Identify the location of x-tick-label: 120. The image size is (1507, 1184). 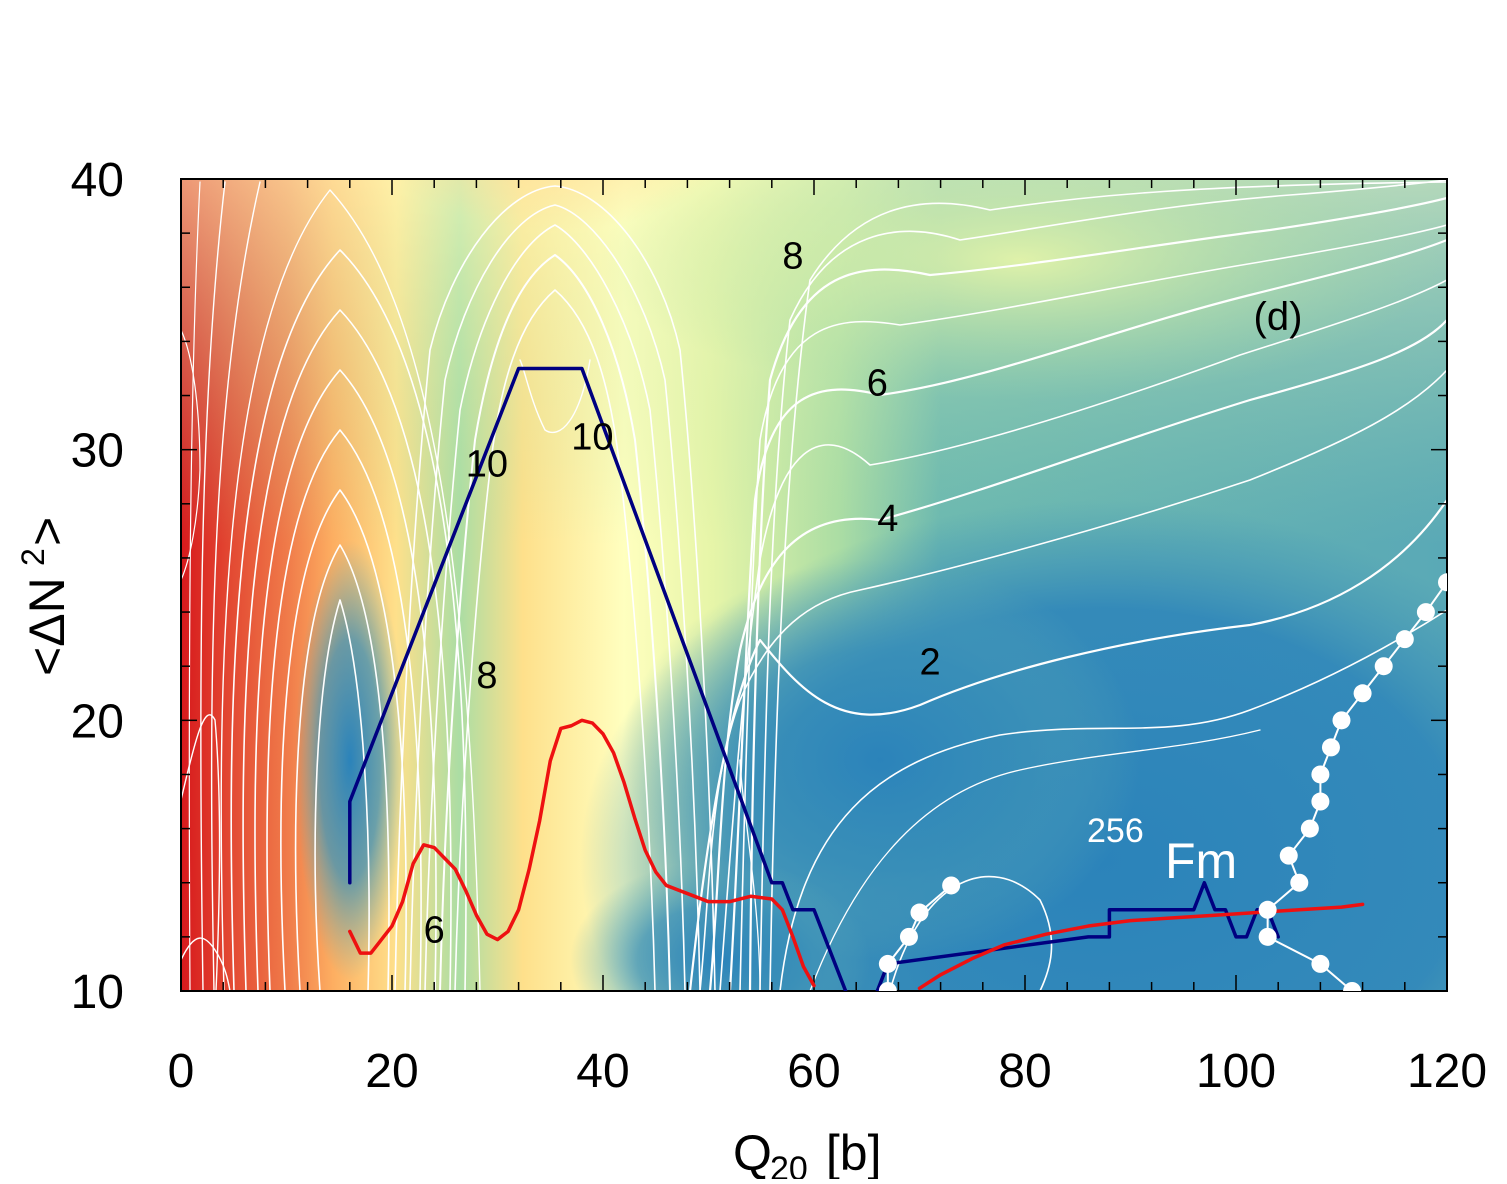
(1447, 1071).